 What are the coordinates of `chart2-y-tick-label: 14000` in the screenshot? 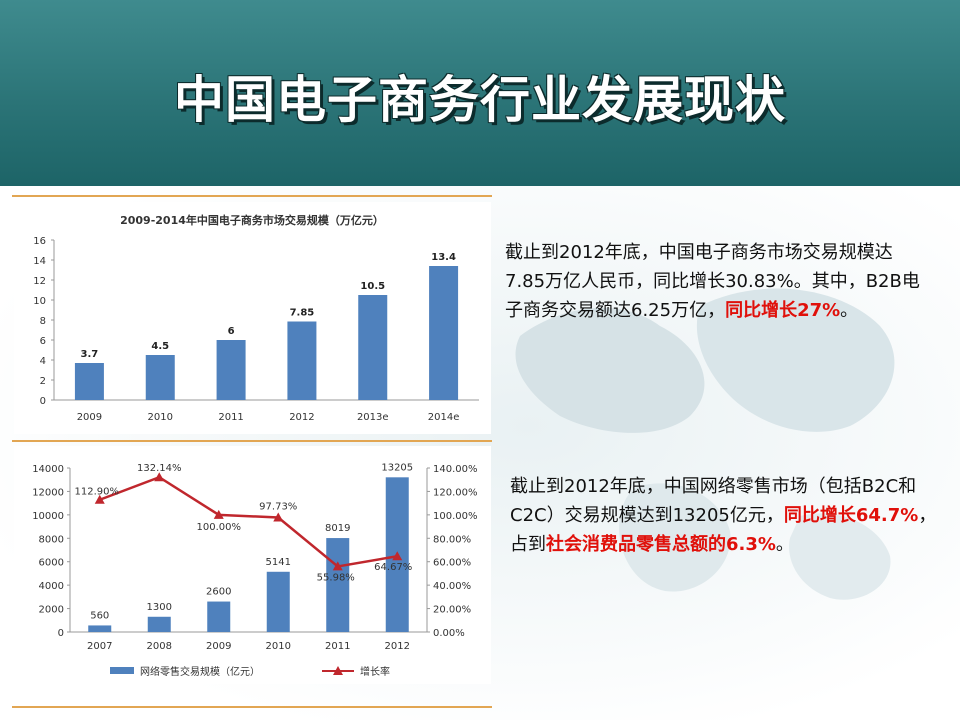 It's located at (48, 469).